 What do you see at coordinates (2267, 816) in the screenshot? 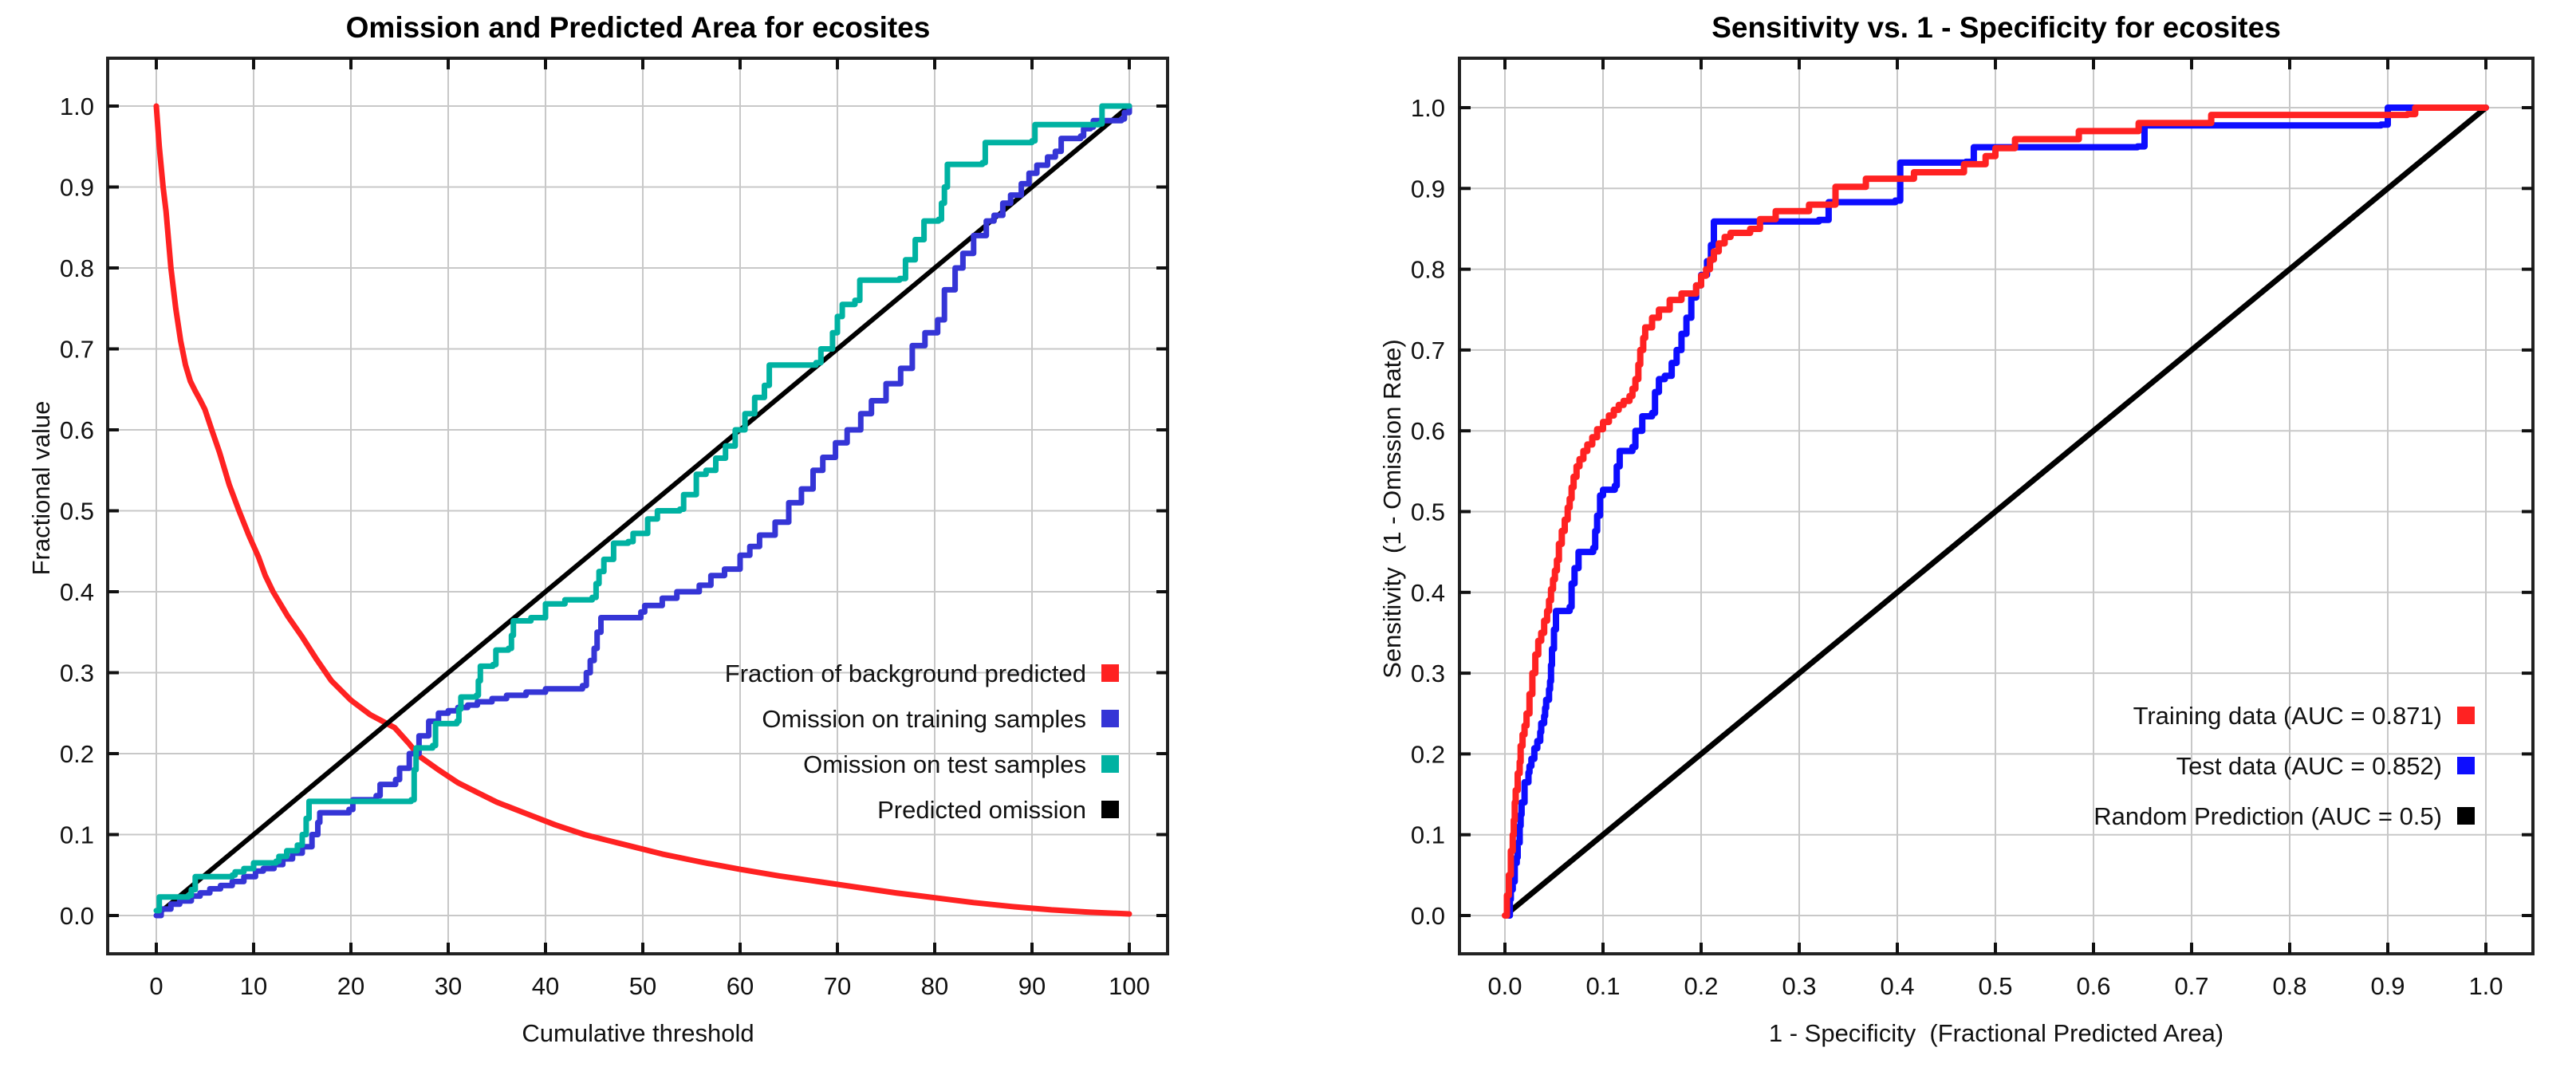
I see `legend-label: Random Prediction (AUC = 0.5)` at bounding box center [2267, 816].